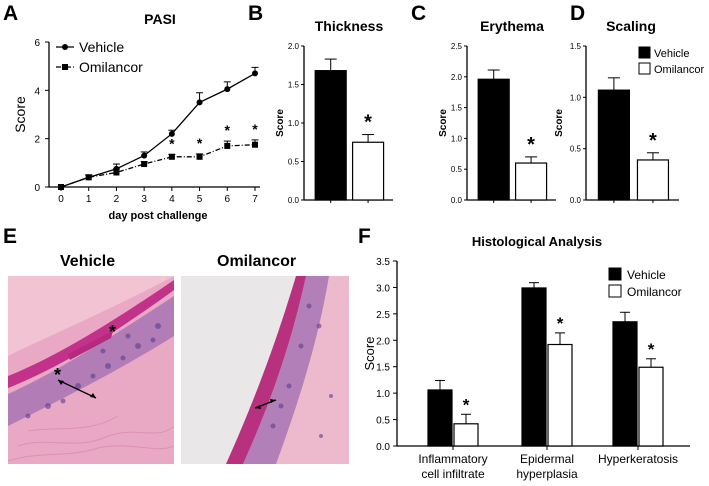  Describe the element at coordinates (160, 19) in the screenshot. I see `chart-title-pasi: PASI` at that location.